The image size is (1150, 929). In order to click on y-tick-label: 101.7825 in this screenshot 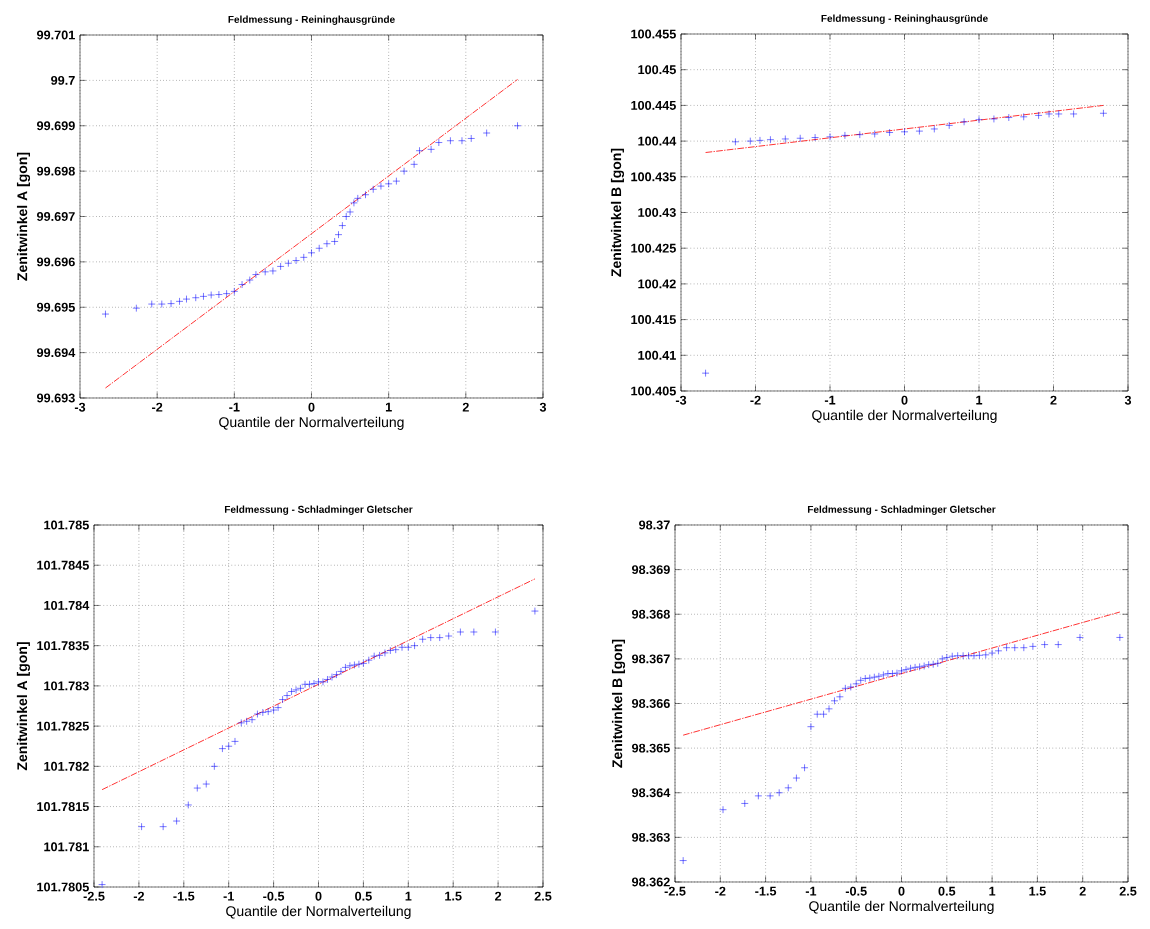, I will do `click(63, 726)`.